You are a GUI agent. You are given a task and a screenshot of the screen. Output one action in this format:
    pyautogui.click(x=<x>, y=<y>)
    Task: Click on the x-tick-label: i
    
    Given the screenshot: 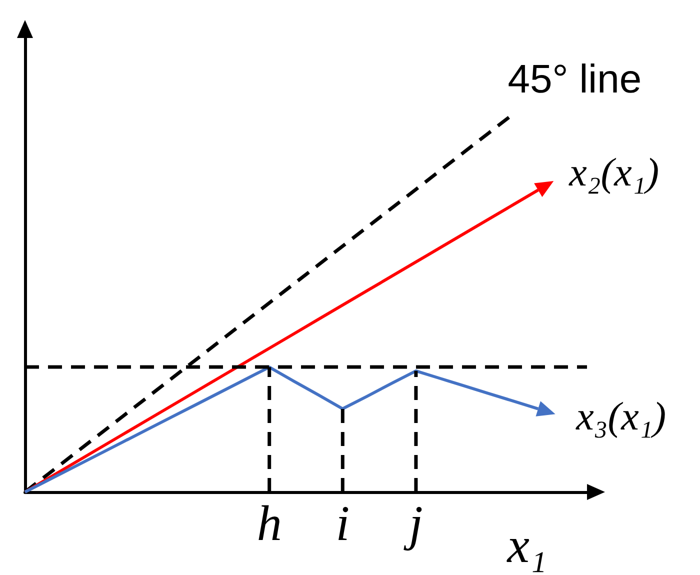 What is the action you would take?
    pyautogui.click(x=343, y=523)
    